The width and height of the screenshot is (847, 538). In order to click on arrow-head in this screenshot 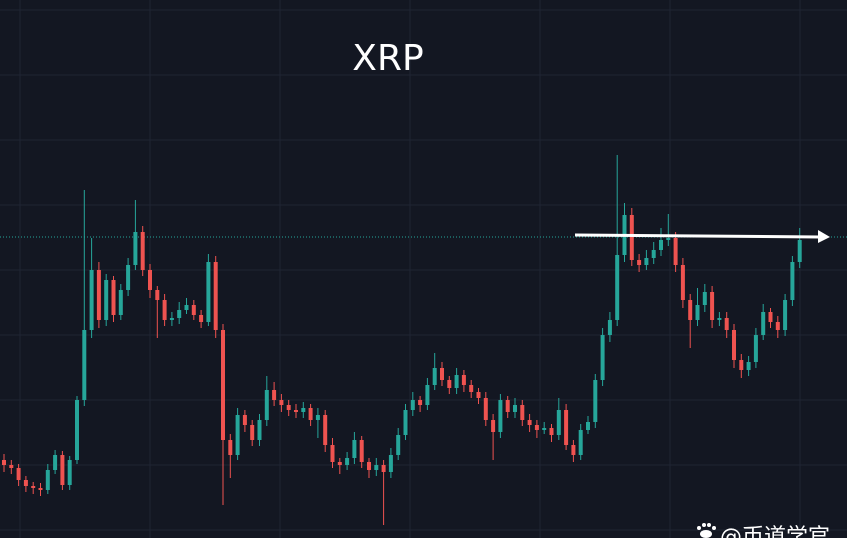, I will do `click(824, 236)`.